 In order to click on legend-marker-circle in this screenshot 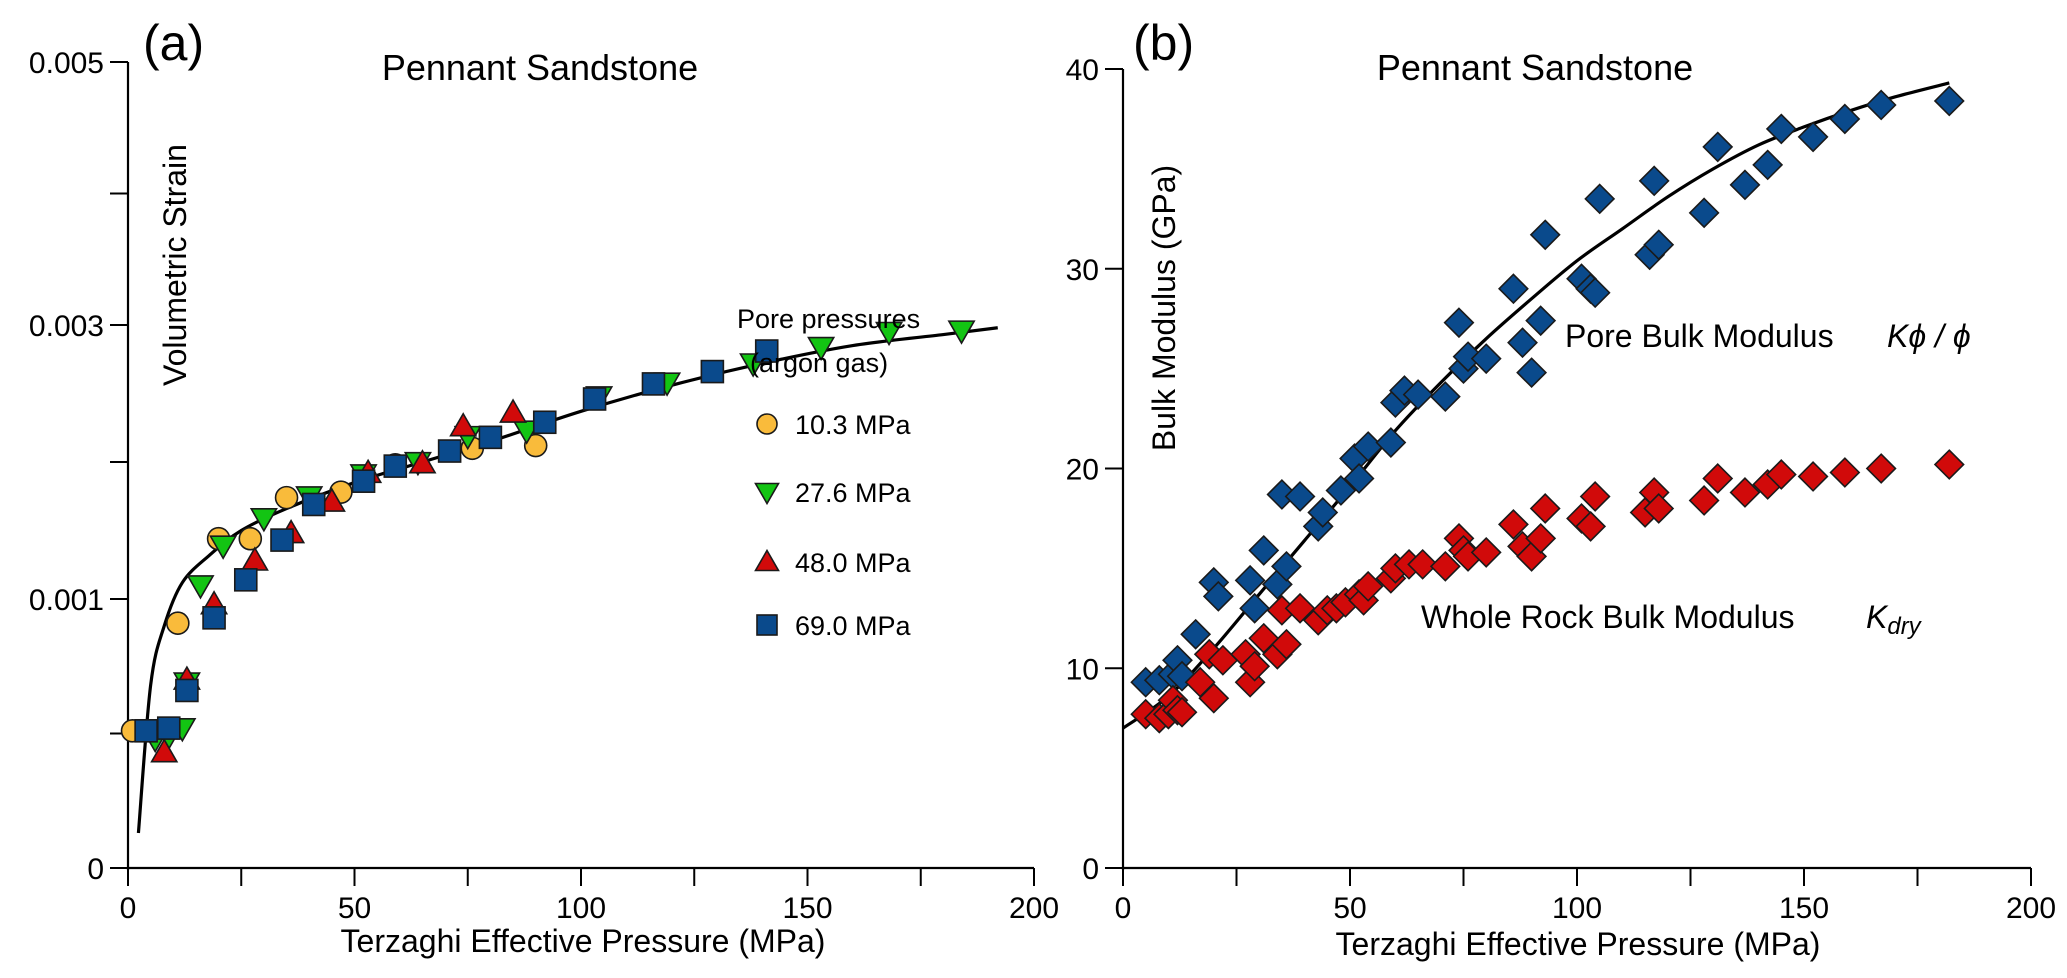, I will do `click(767, 424)`.